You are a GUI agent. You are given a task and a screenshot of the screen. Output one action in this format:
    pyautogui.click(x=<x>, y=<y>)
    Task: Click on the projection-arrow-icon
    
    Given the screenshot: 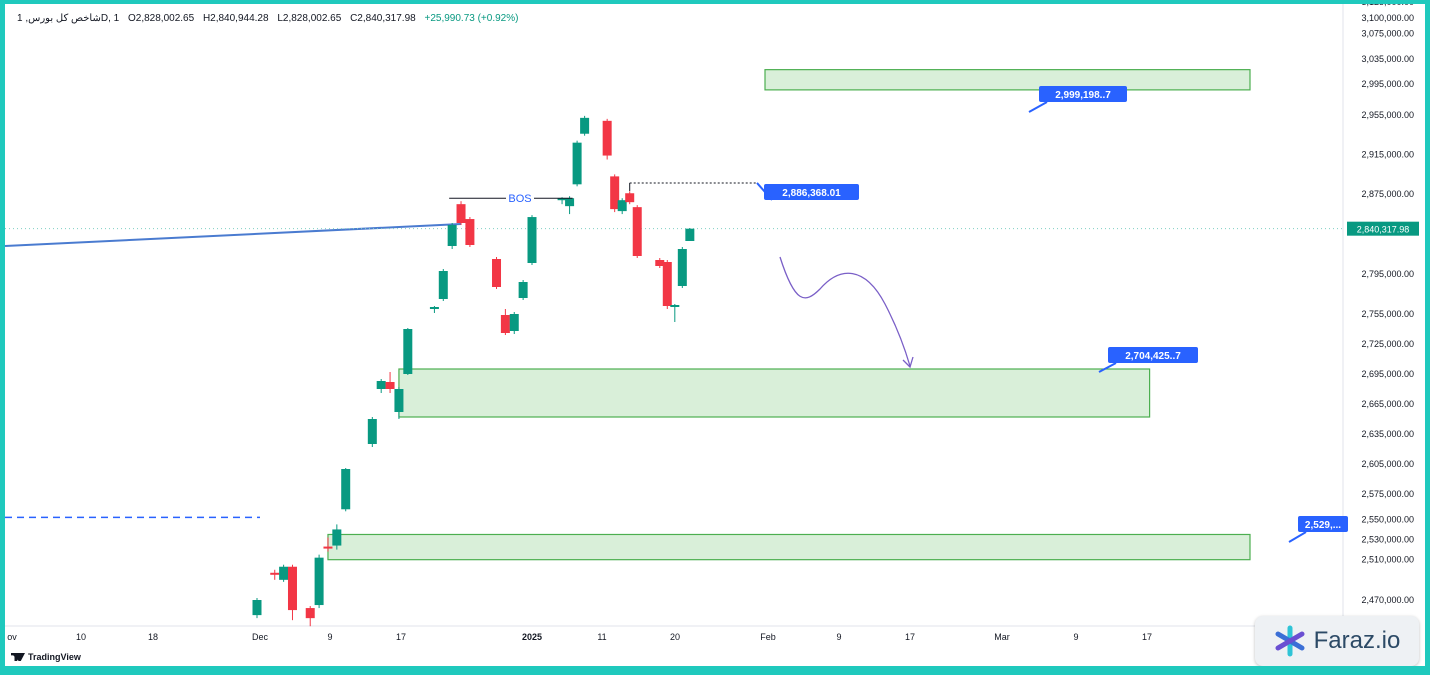 What is the action you would take?
    pyautogui.click(x=908, y=362)
    